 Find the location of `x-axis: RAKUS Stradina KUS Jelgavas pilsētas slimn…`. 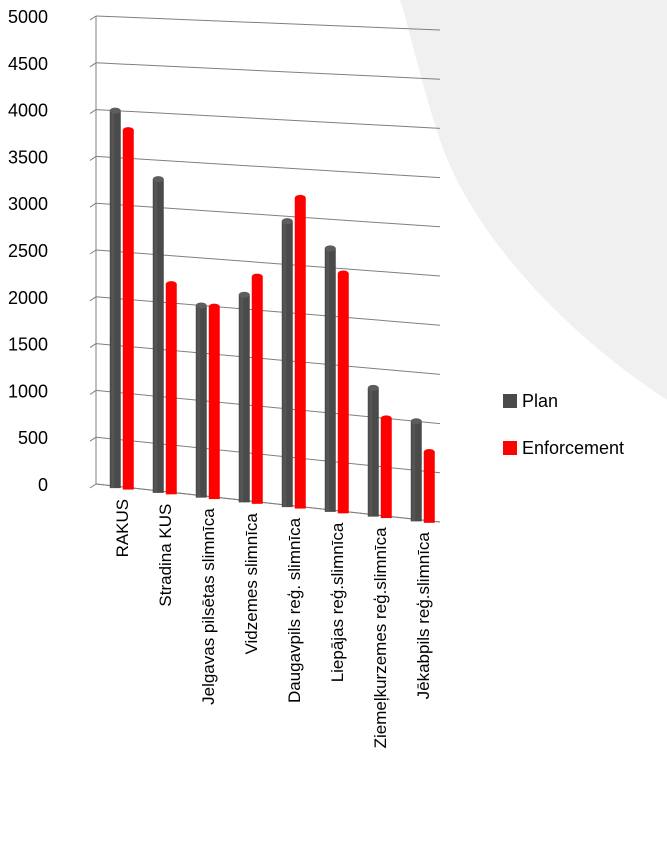

x-axis: RAKUS Stradina KUS Jelgavas pilsētas slimn… is located at coordinates (273, 624).